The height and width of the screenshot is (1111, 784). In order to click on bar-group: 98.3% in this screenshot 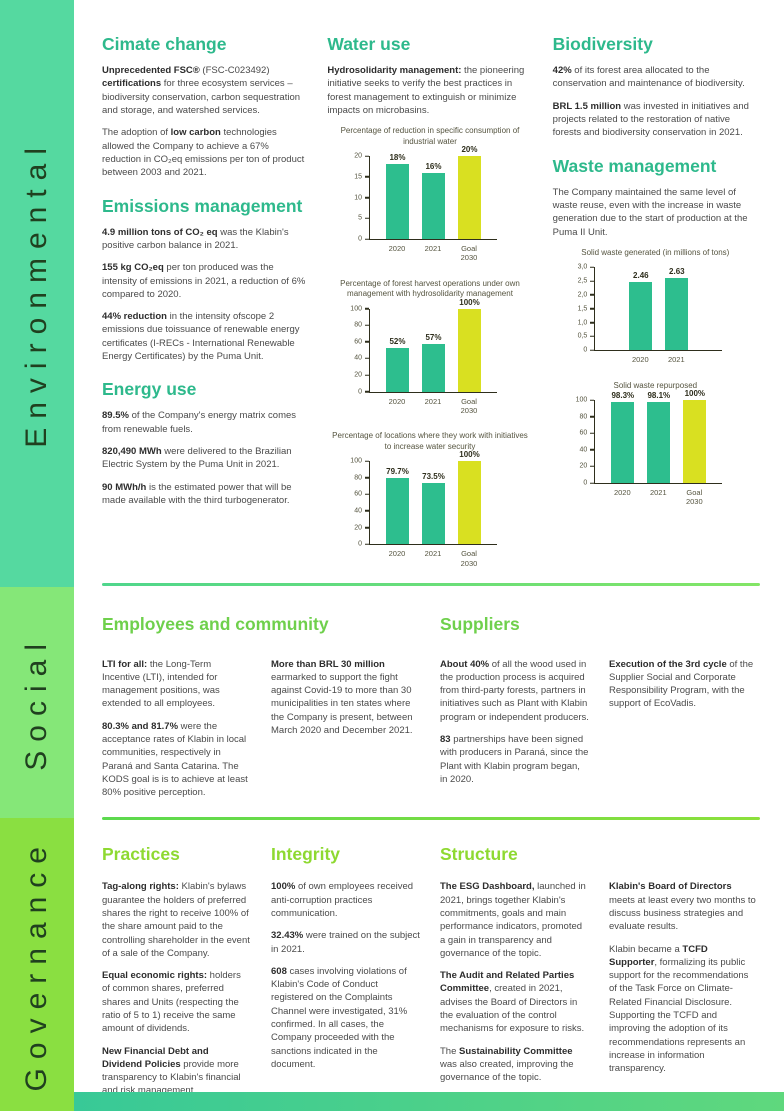, I will do `click(623, 437)`.